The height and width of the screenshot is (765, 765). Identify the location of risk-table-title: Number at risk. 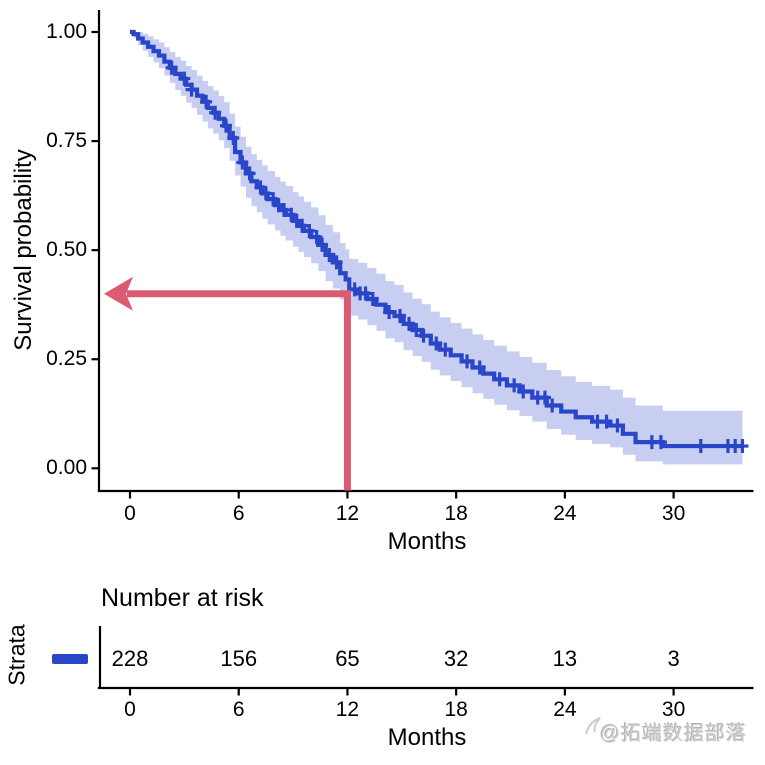
(182, 598).